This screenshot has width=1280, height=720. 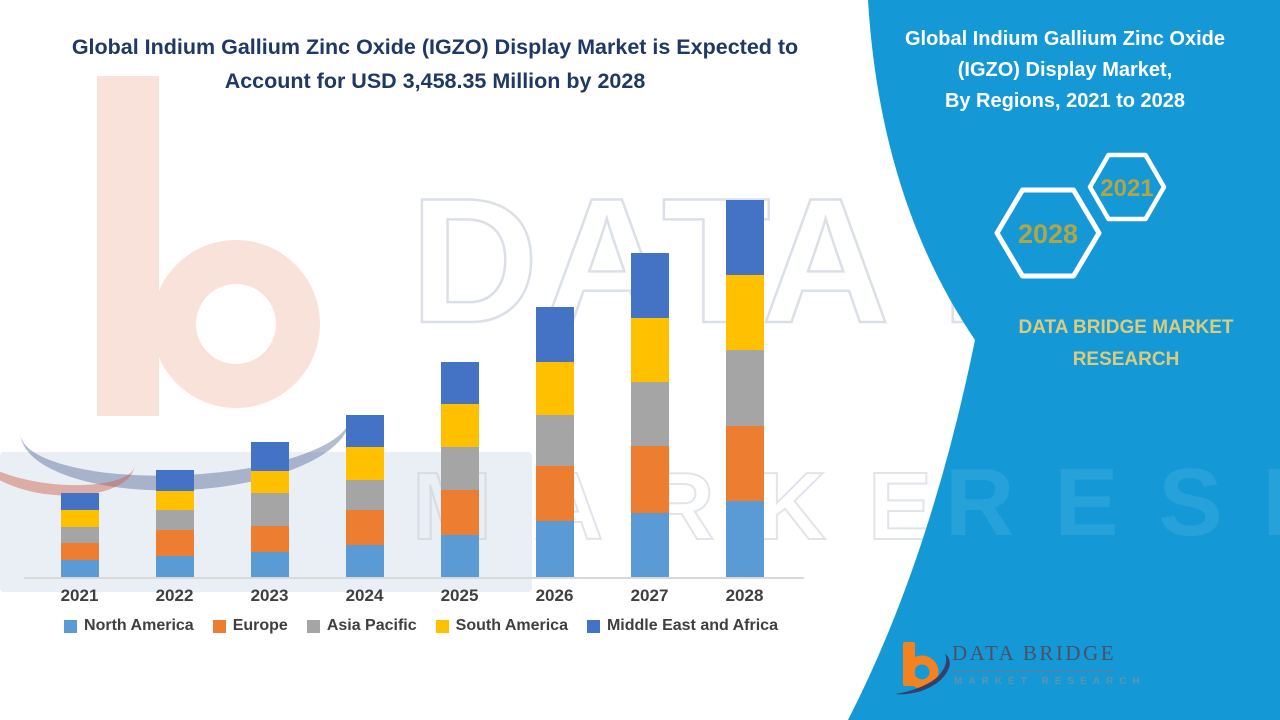 I want to click on logo-swoosh, so click(x=922, y=674).